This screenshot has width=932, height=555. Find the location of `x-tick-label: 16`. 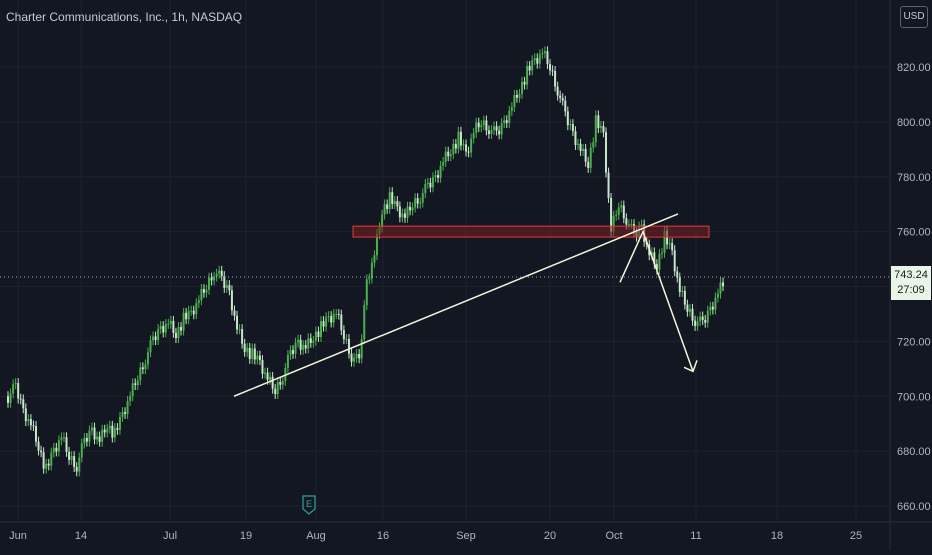

x-tick-label: 16 is located at coordinates (383, 536).